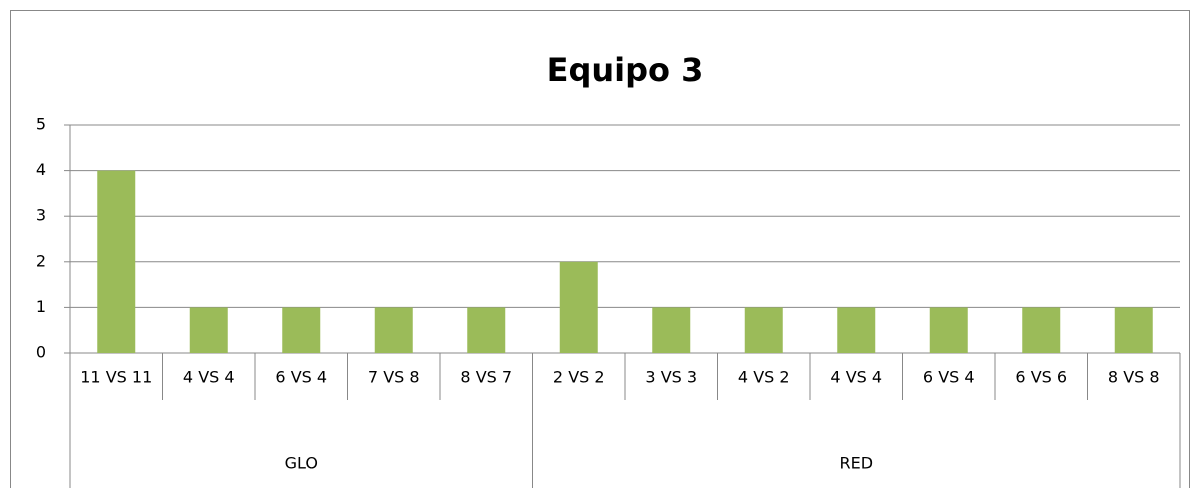 Image resolution: width=1200 pixels, height=488 pixels. I want to click on y-tick-label: 0, so click(41, 352).